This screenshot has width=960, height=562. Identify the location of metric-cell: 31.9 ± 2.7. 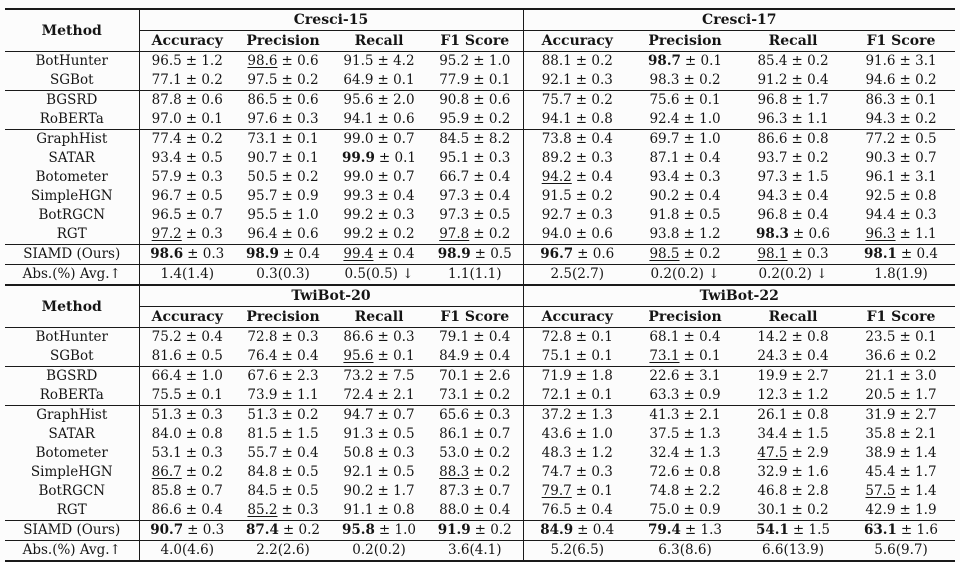
(901, 415).